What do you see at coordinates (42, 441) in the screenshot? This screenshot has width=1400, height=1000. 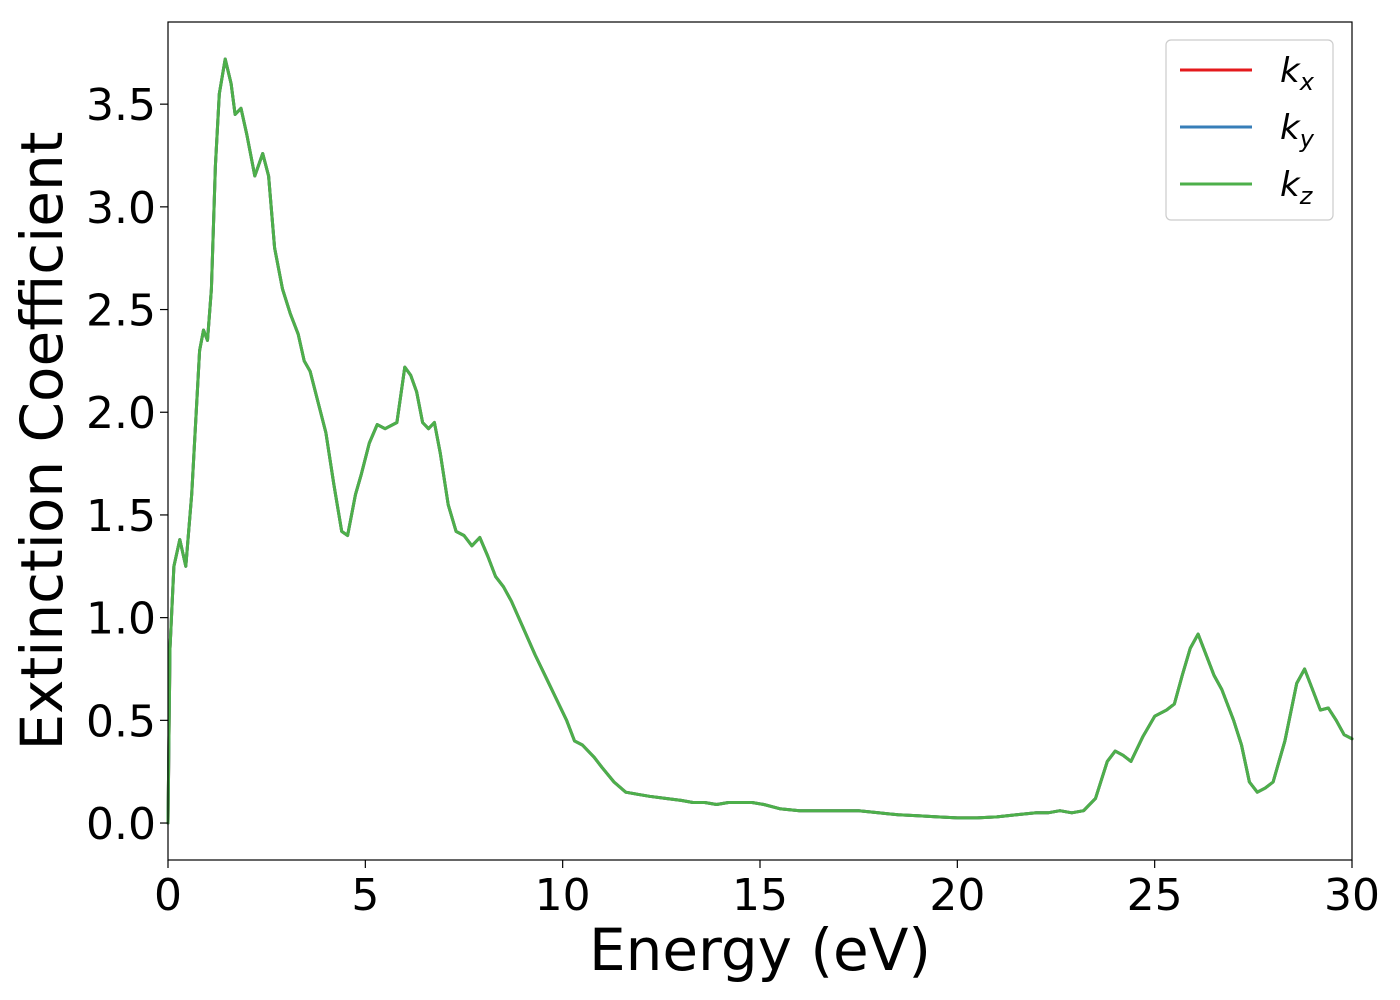 I see `y-axis-title: Extinction Coefficient` at bounding box center [42, 441].